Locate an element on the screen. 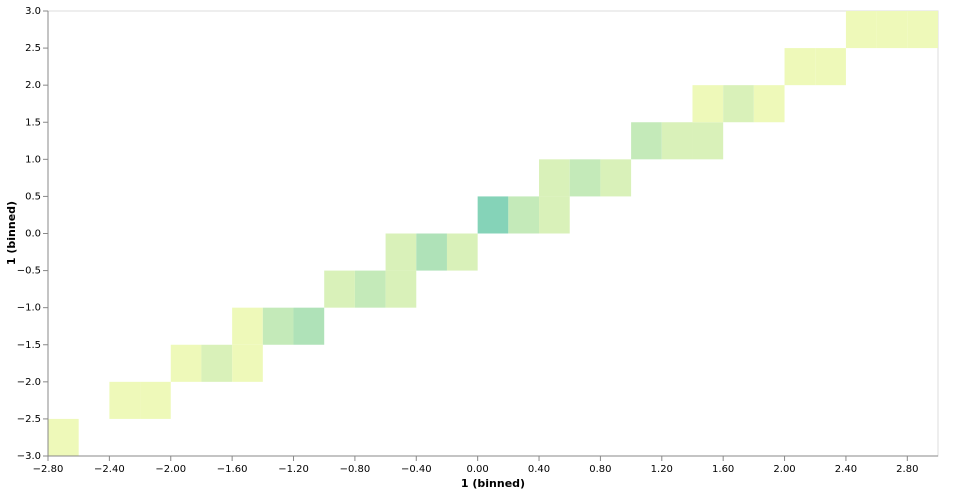  x-tick-label: 1.60 is located at coordinates (723, 469).